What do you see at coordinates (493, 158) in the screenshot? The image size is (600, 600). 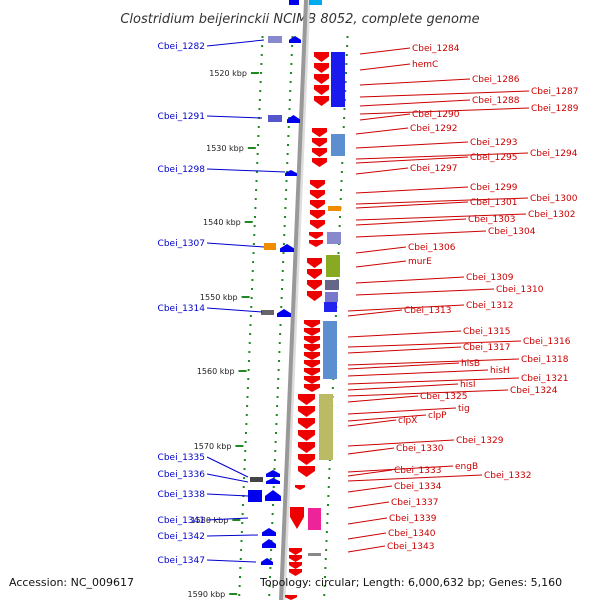 I see `gene-label: Cbei_1295` at bounding box center [493, 158].